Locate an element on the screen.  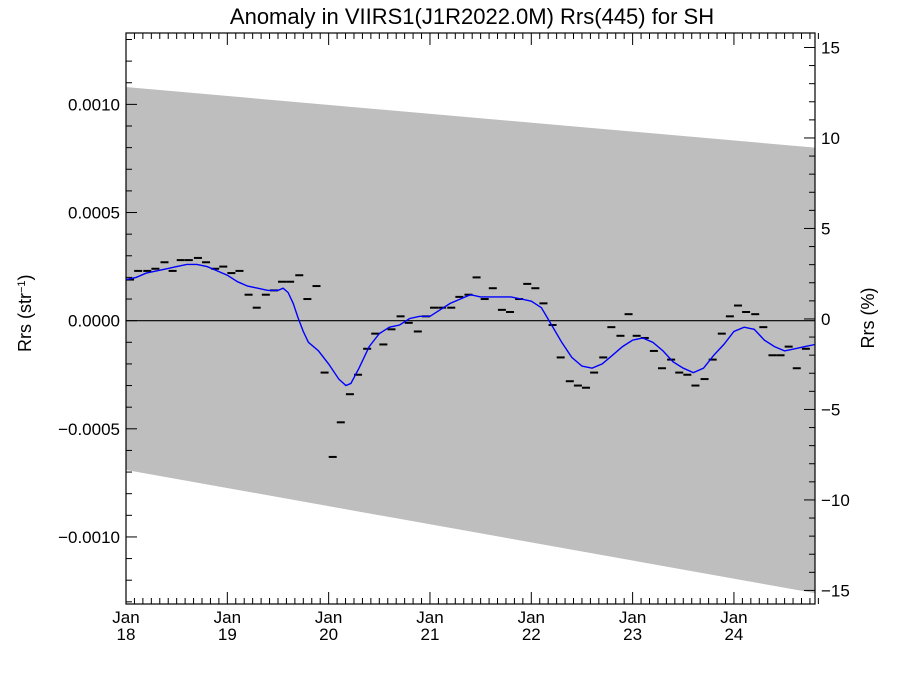
smooth-line-layer is located at coordinates (470, 325).